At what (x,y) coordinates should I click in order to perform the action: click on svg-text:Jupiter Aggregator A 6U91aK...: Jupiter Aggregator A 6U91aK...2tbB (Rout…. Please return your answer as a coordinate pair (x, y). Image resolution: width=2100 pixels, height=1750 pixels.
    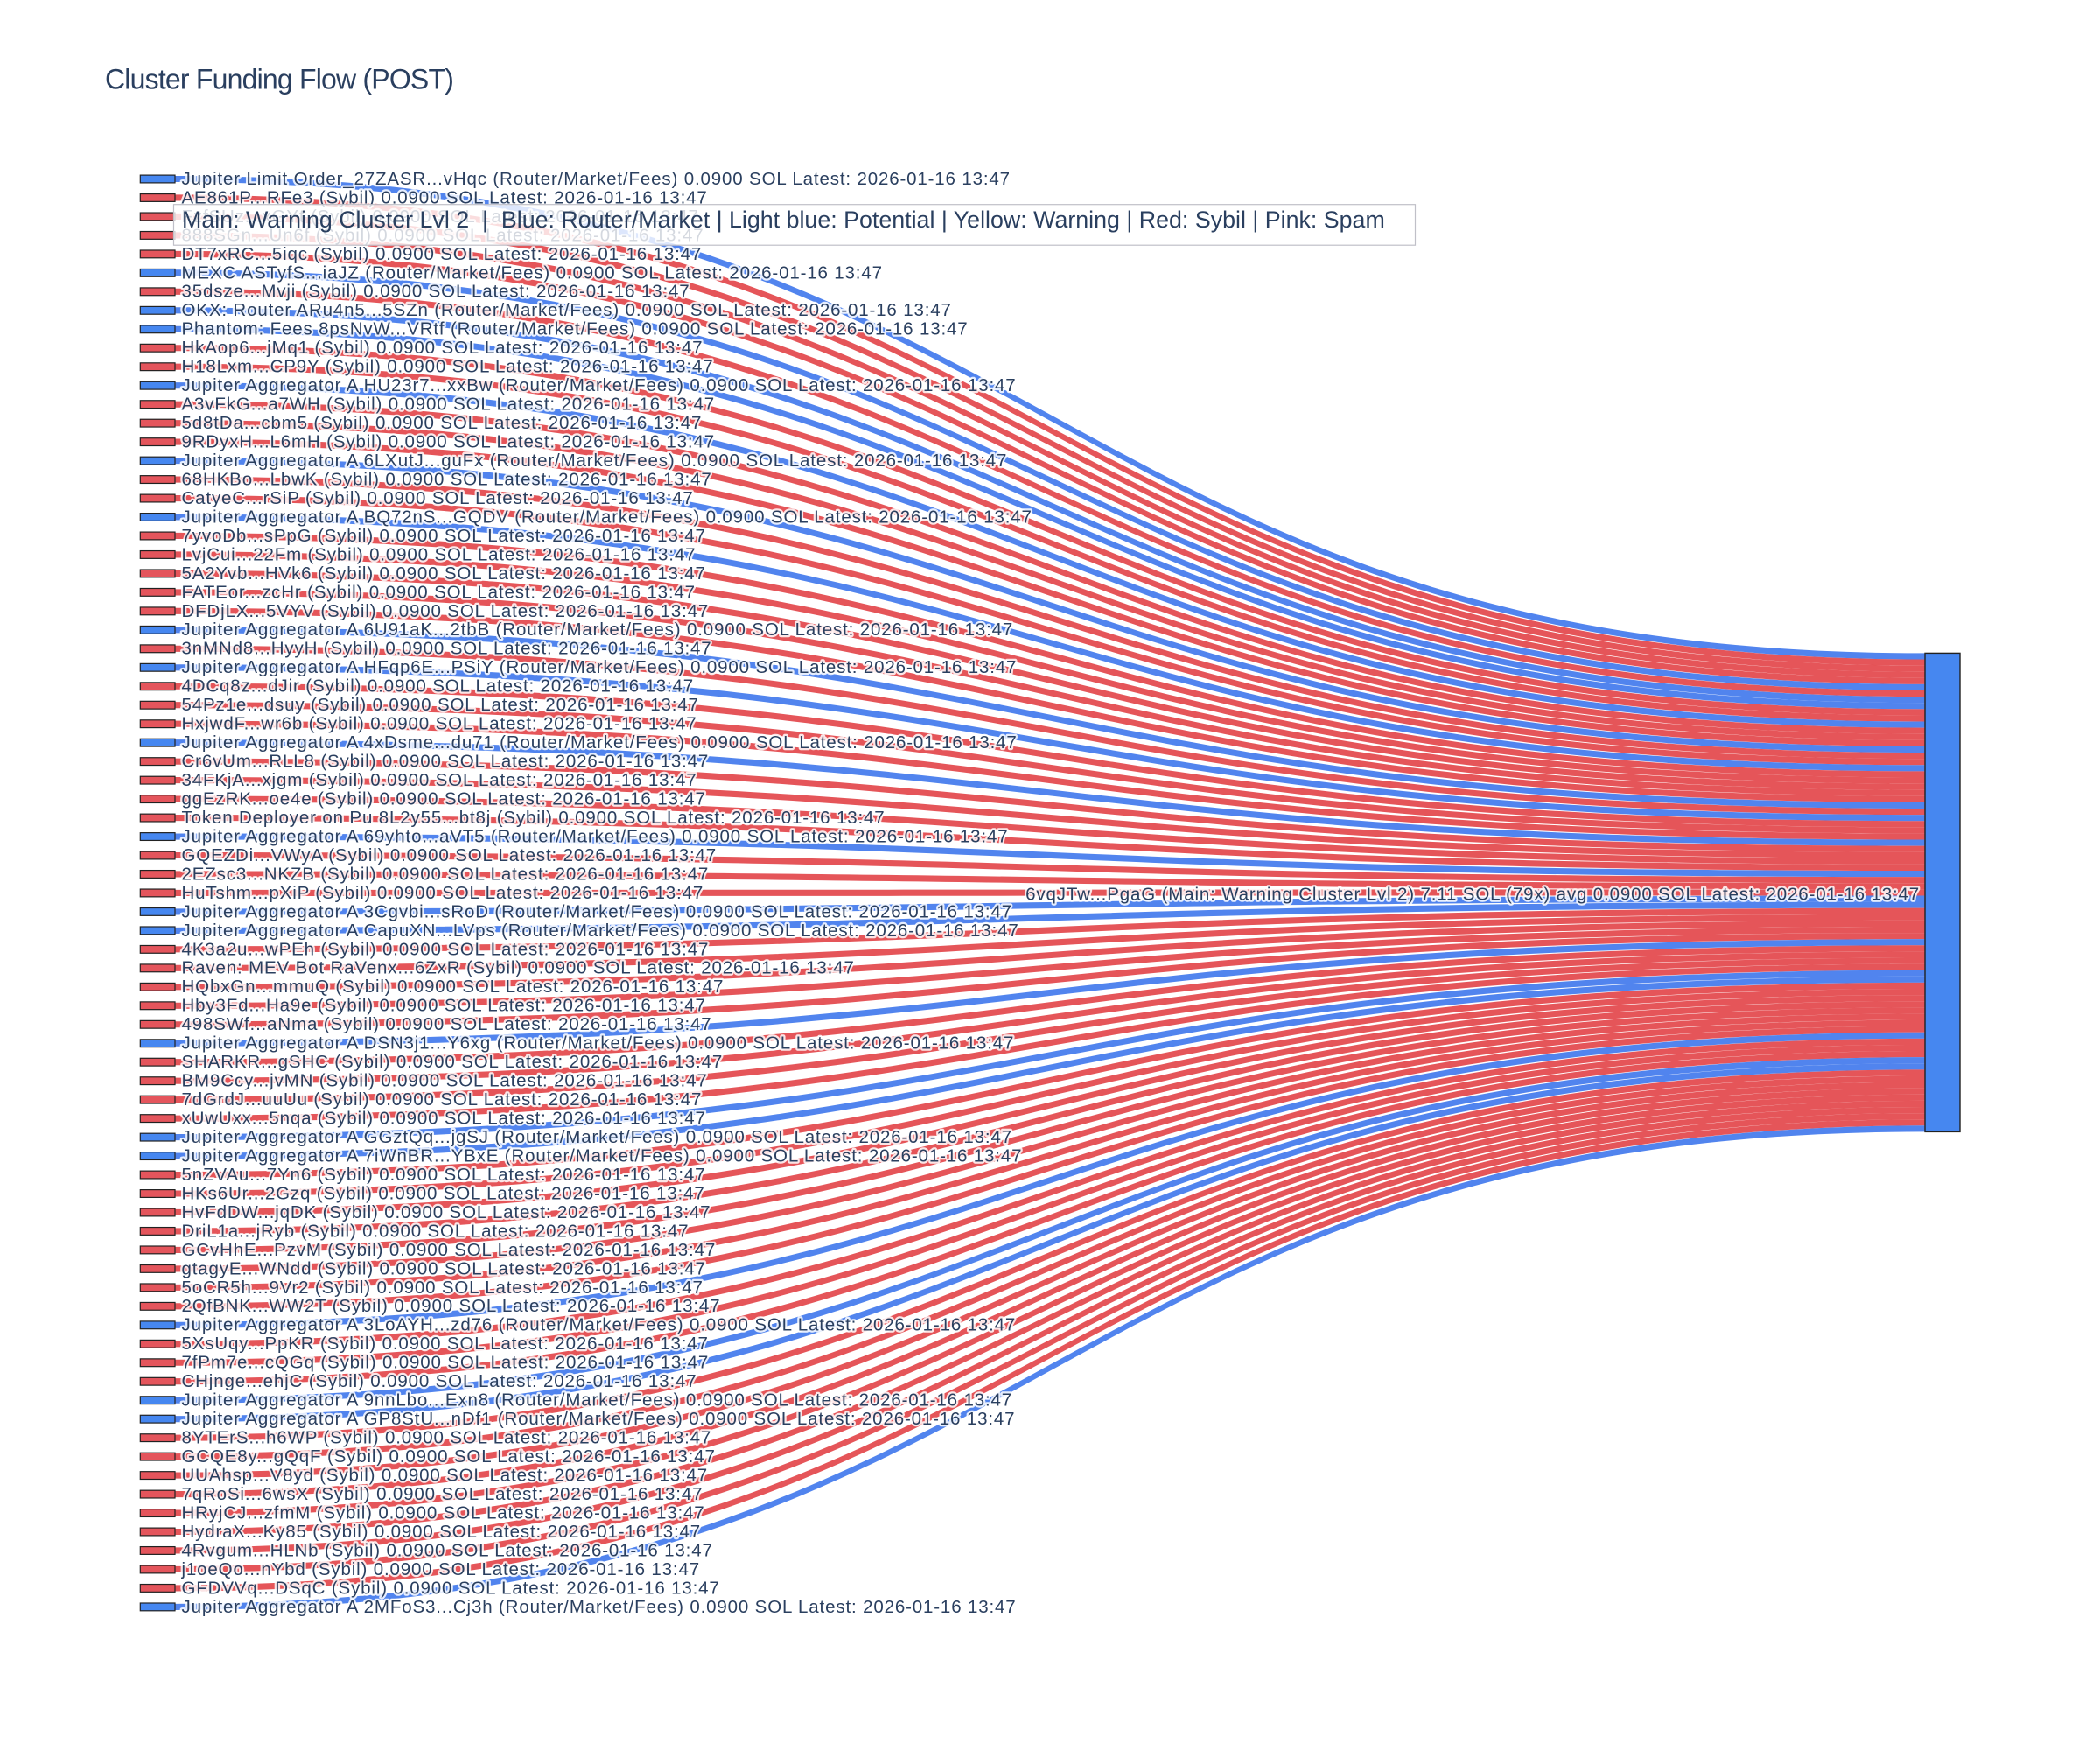
    Looking at the image, I should click on (598, 630).